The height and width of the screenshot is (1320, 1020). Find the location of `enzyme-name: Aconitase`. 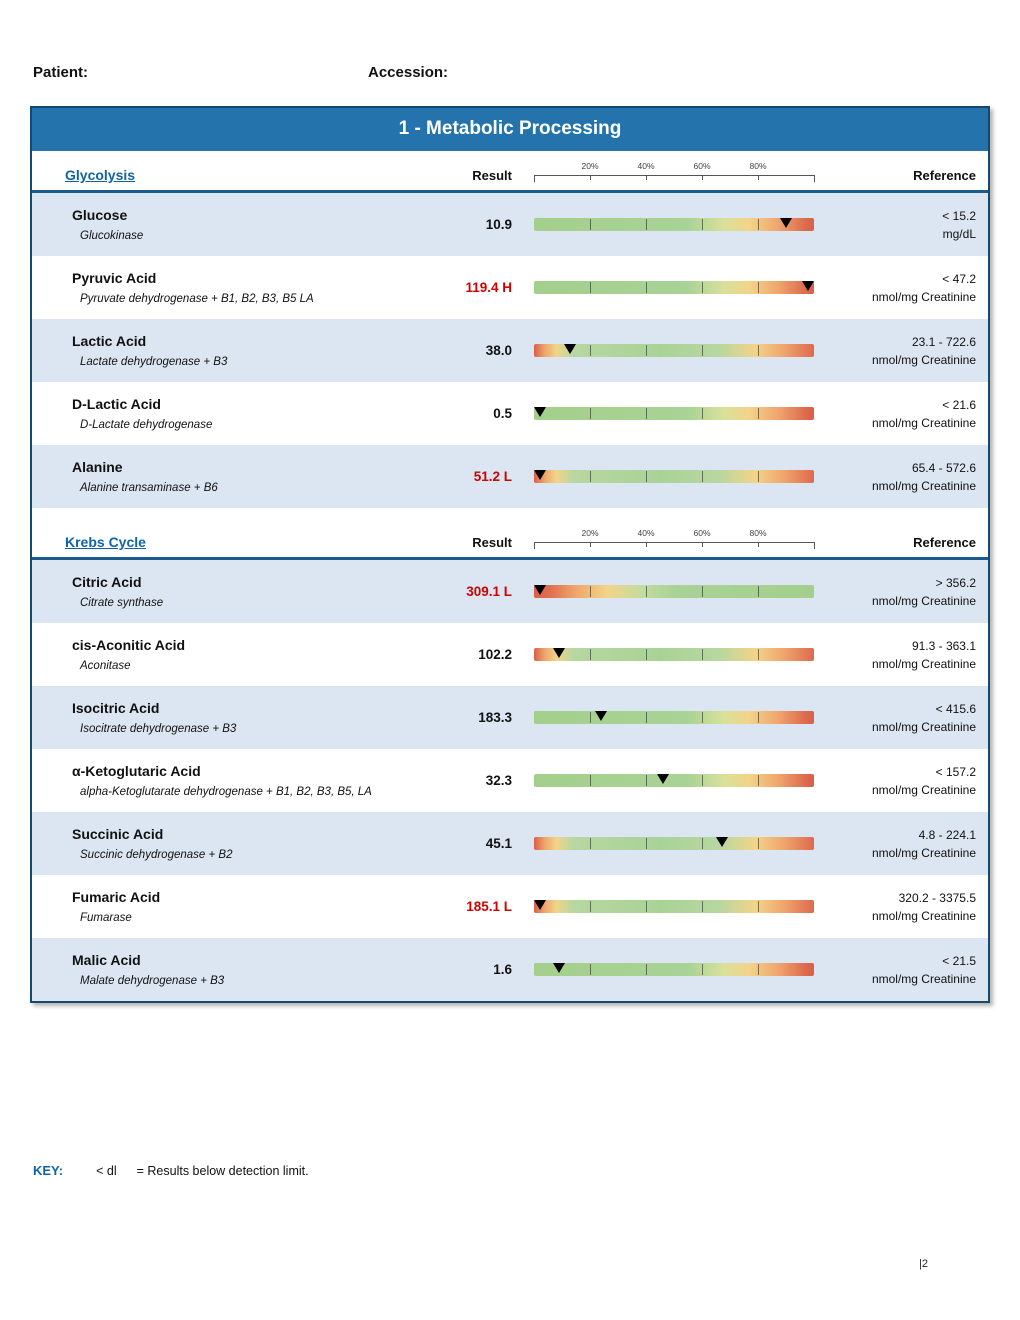

enzyme-name: Aconitase is located at coordinates (105, 666).